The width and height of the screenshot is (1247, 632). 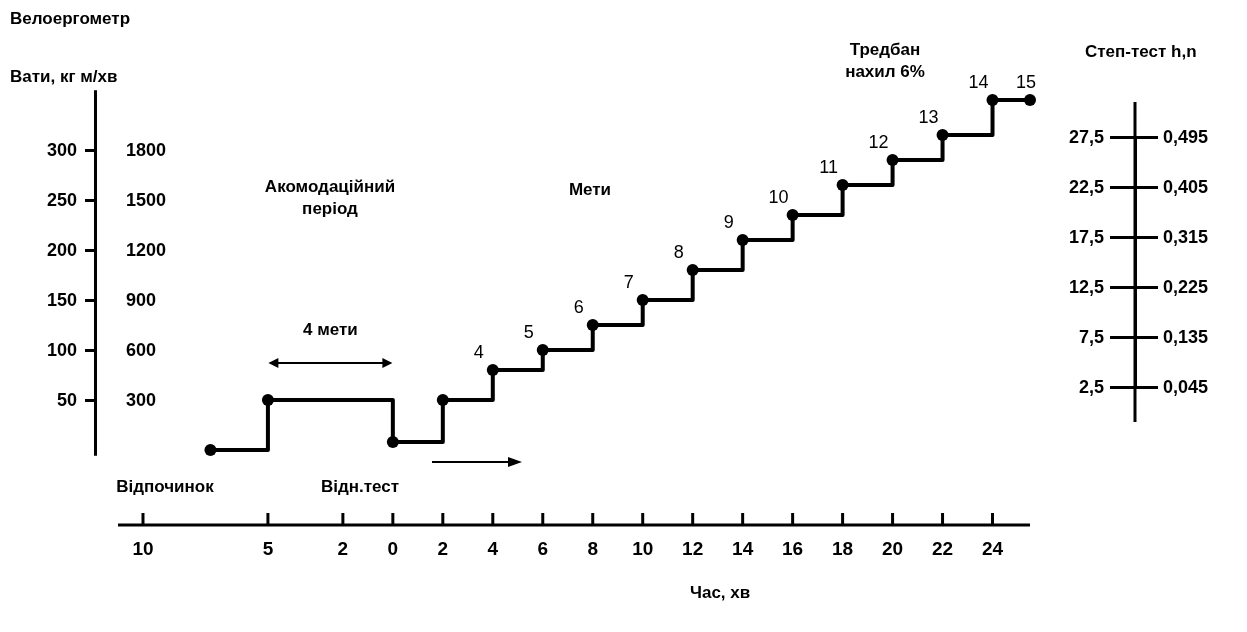 What do you see at coordinates (1186, 387) in the screenshot?
I see `text: 0,045` at bounding box center [1186, 387].